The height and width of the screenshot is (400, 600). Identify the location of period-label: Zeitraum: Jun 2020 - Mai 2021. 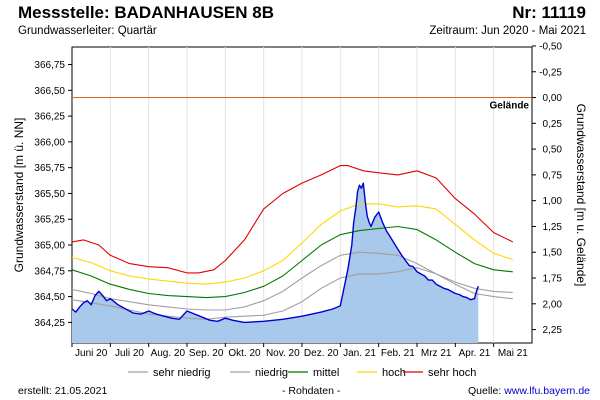
(507, 31).